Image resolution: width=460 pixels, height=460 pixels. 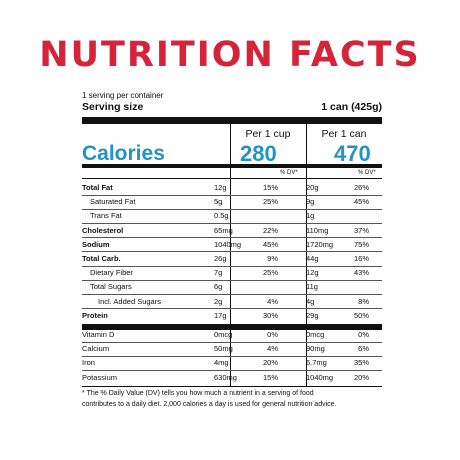 I want to click on thick-divider, so click(x=232, y=120).